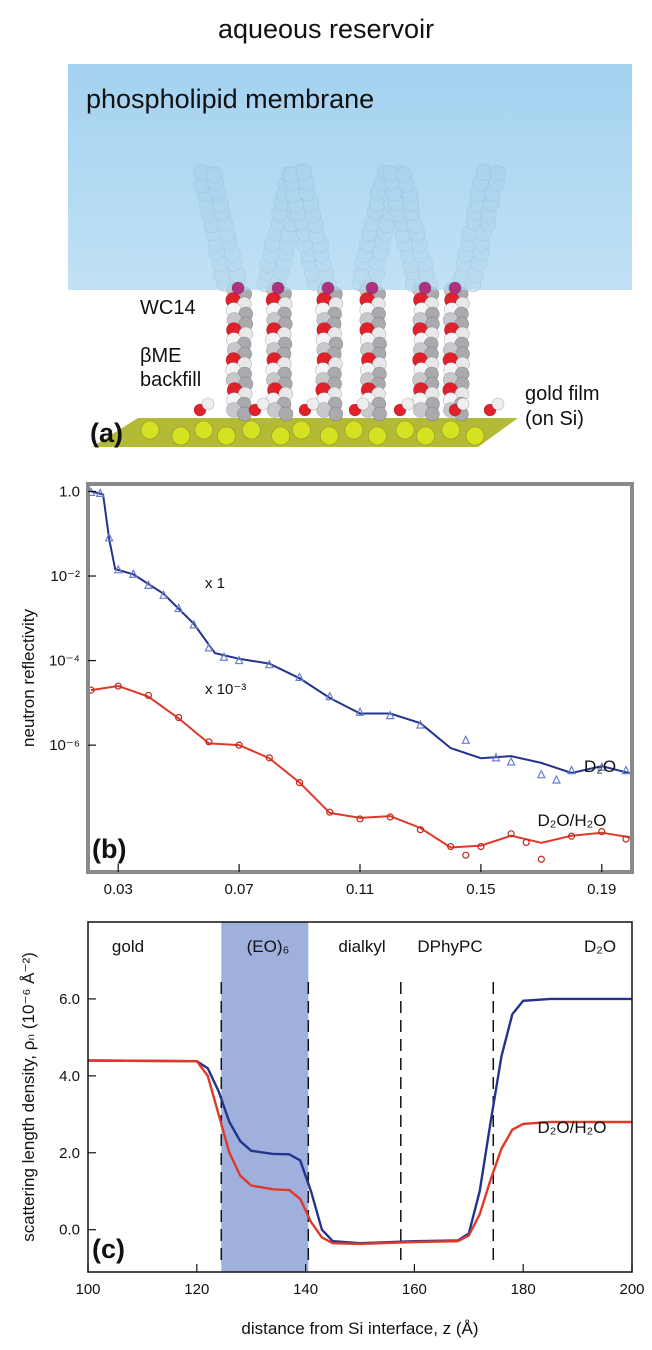  What do you see at coordinates (562, 394) in the screenshot?
I see `gold-label: gold film` at bounding box center [562, 394].